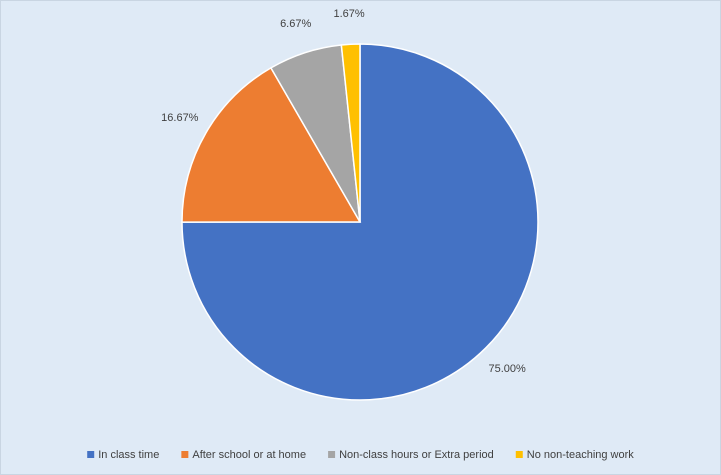 Image resolution: width=721 pixels, height=475 pixels. I want to click on data-label: 16.67%, so click(180, 118).